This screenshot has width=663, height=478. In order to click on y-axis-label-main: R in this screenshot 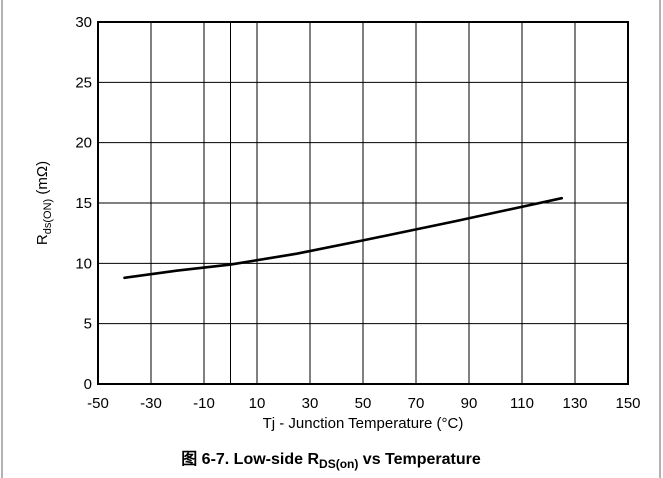, I will do `click(42, 239)`.